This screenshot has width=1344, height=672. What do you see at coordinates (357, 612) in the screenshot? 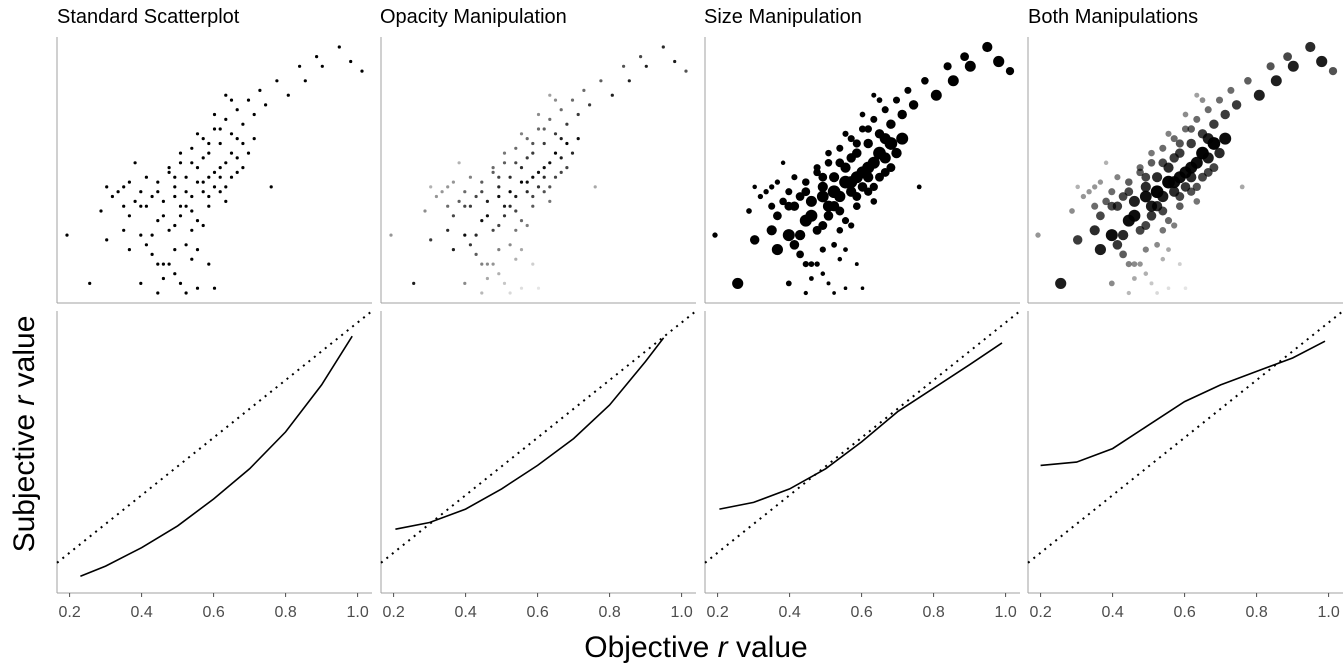
I see `x-tick-label: 1.0` at bounding box center [357, 612].